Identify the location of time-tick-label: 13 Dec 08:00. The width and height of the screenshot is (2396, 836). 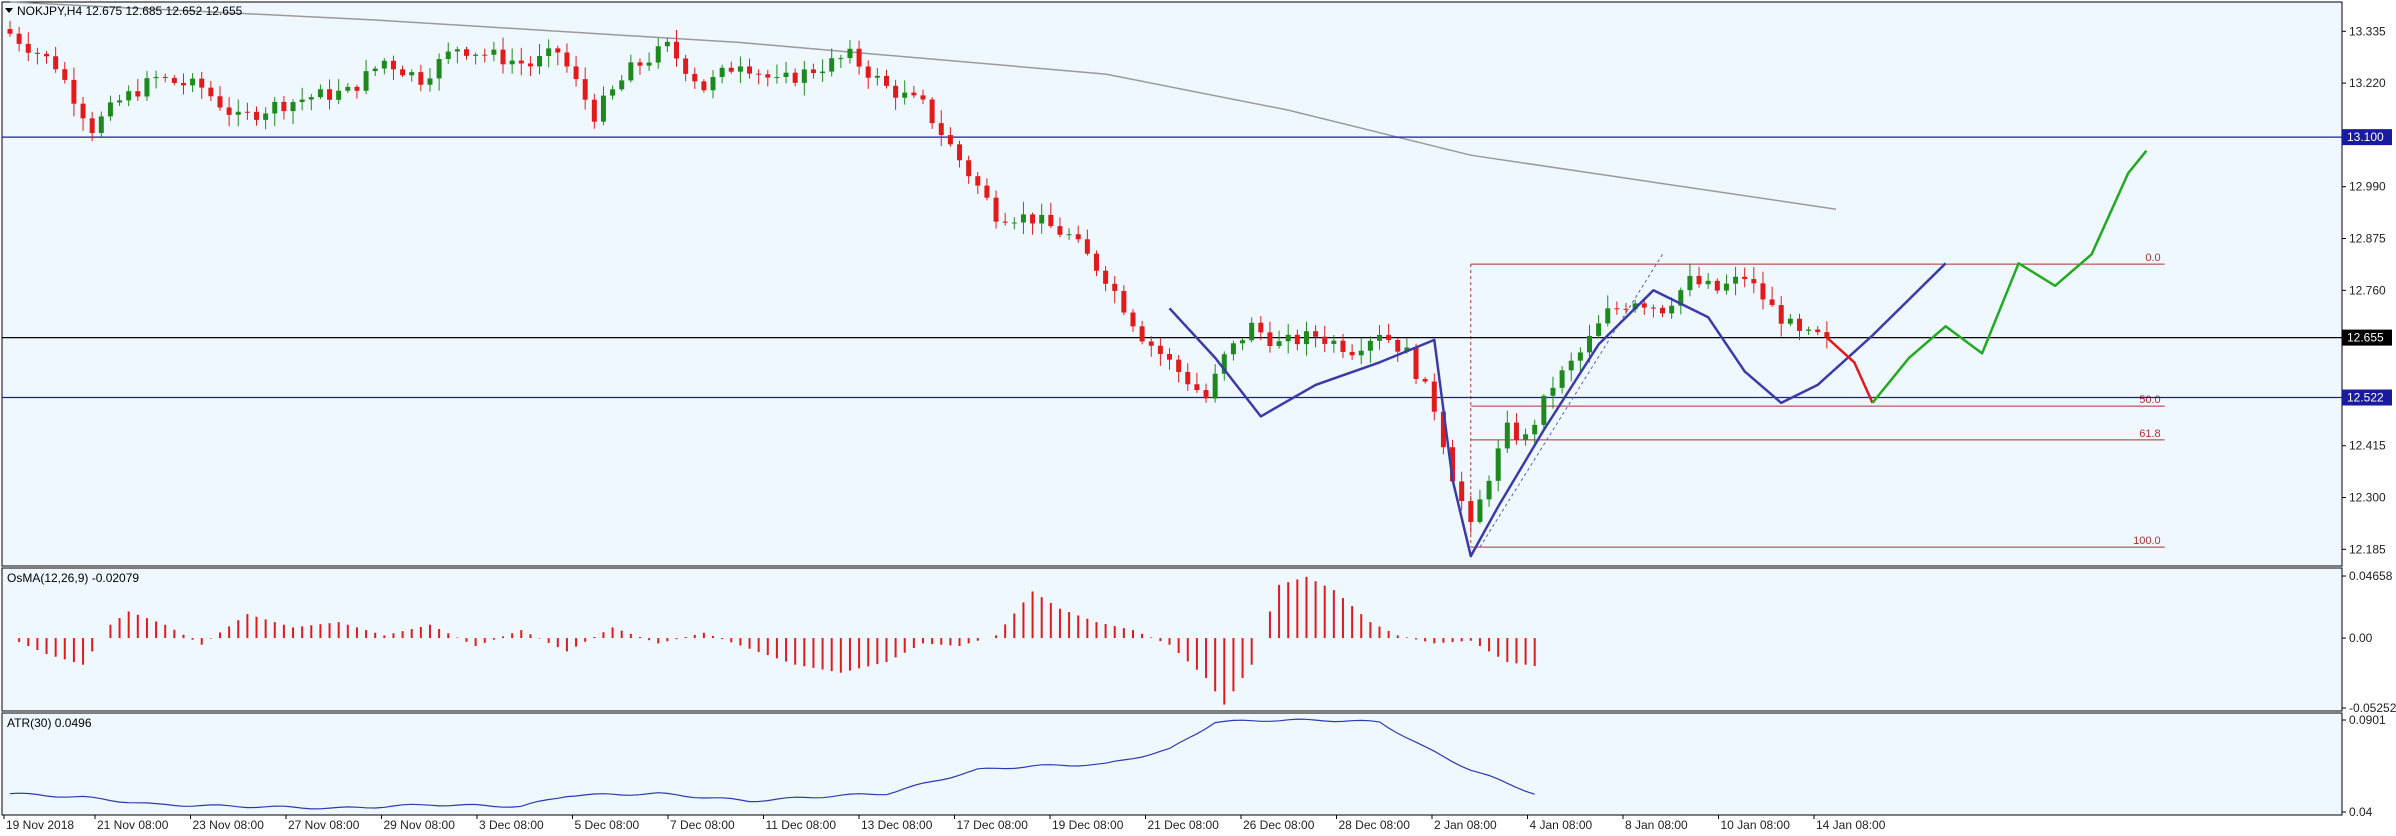
(897, 825).